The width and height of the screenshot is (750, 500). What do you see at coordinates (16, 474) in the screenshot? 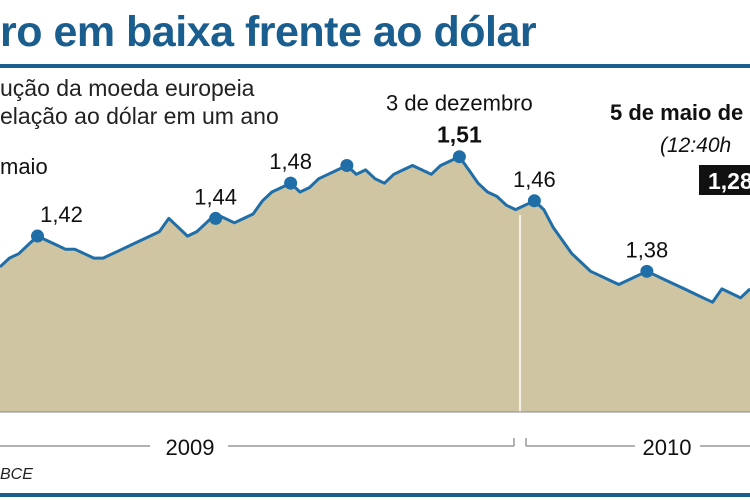
I see `source-label: BCE` at bounding box center [16, 474].